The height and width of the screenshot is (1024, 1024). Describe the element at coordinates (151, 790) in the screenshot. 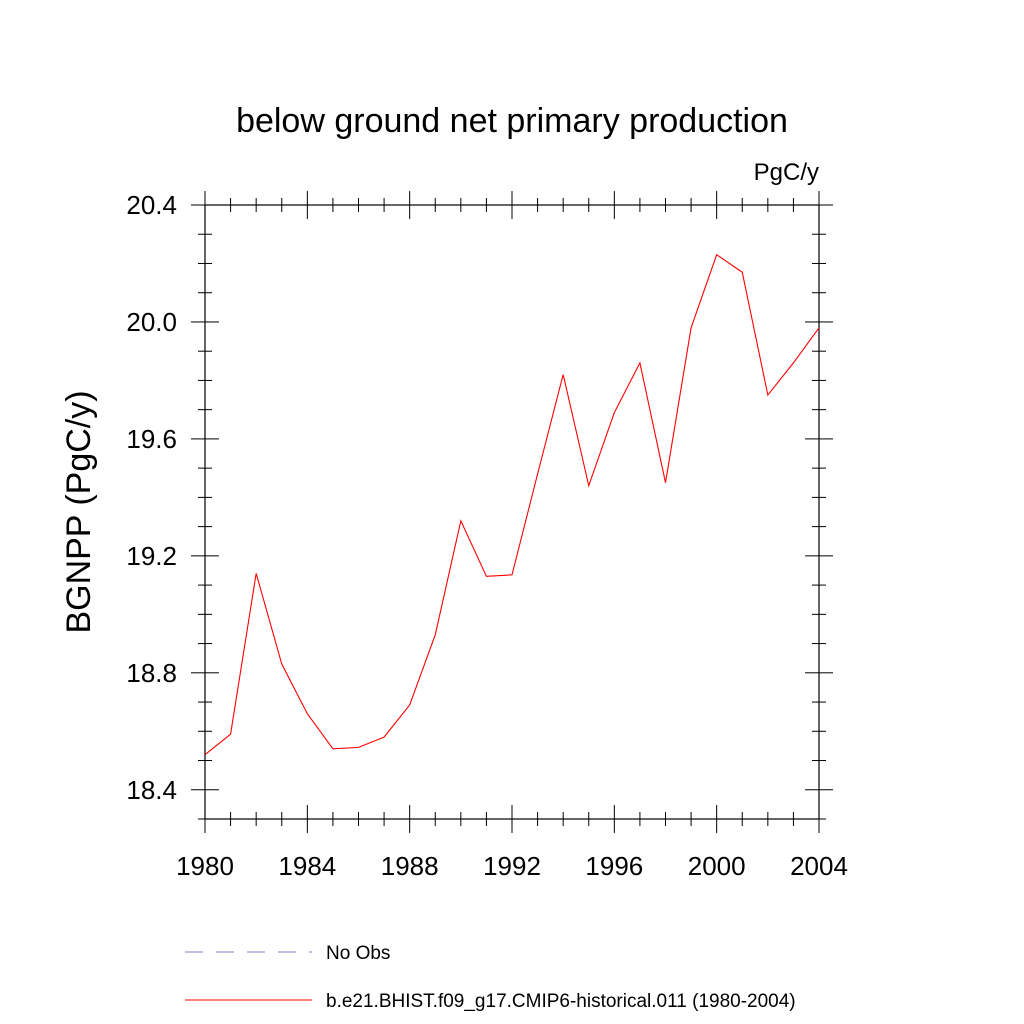

I see `y-tick-label: 18.4` at that location.